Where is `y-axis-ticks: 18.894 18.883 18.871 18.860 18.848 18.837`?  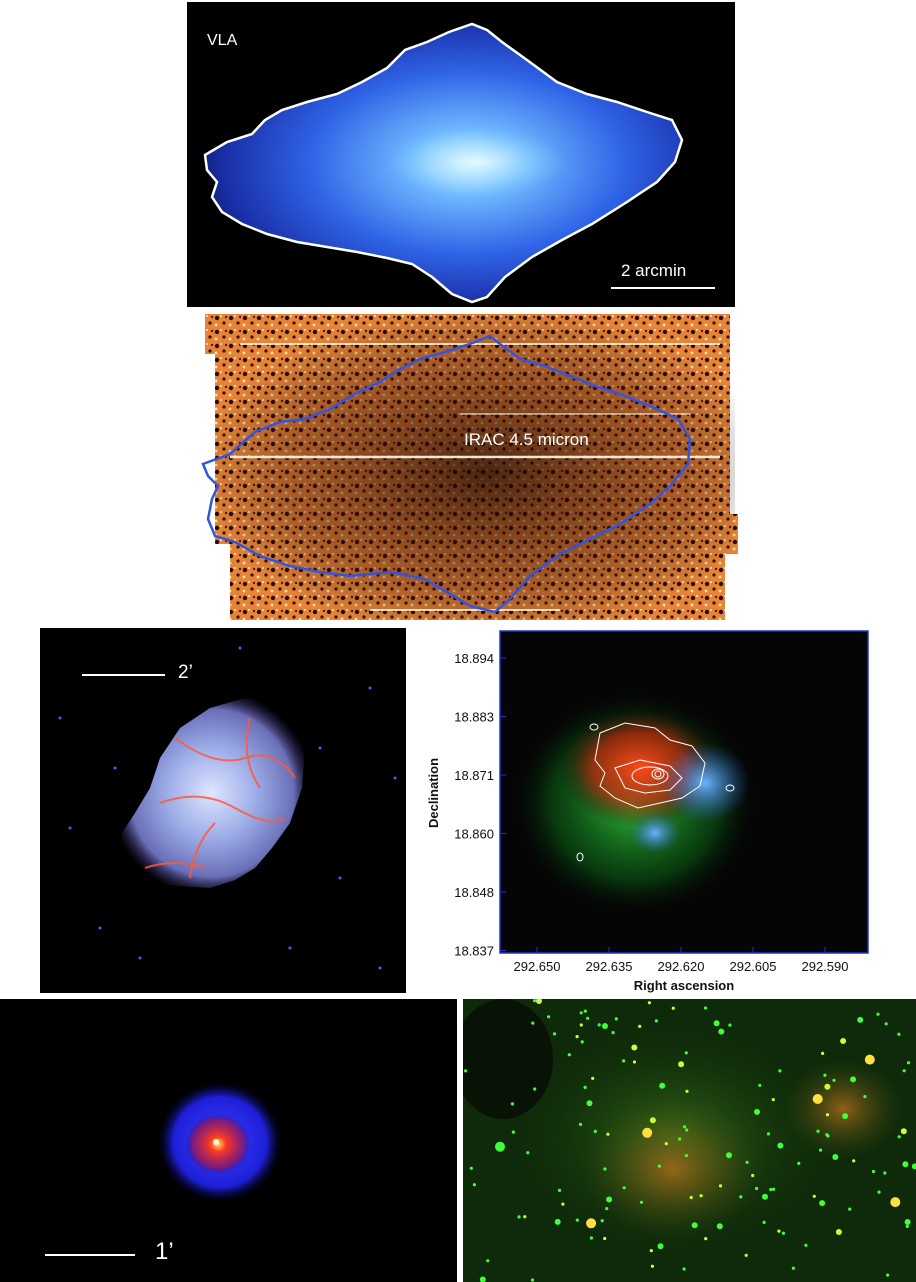
y-axis-ticks: 18.894 18.883 18.871 18.860 18.848 18.837 is located at coordinates (480, 805).